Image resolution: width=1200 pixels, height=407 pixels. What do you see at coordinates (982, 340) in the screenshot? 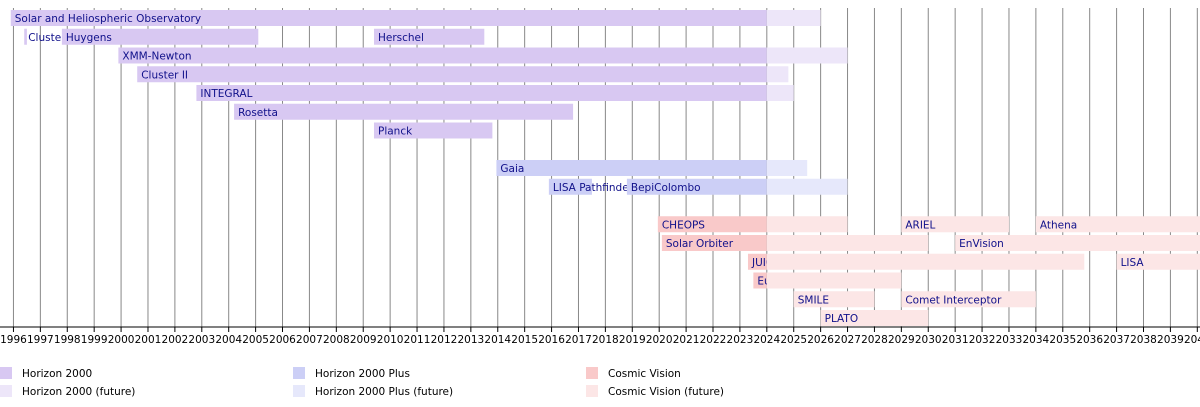
I see `x-tick-label: 2032` at bounding box center [982, 340].